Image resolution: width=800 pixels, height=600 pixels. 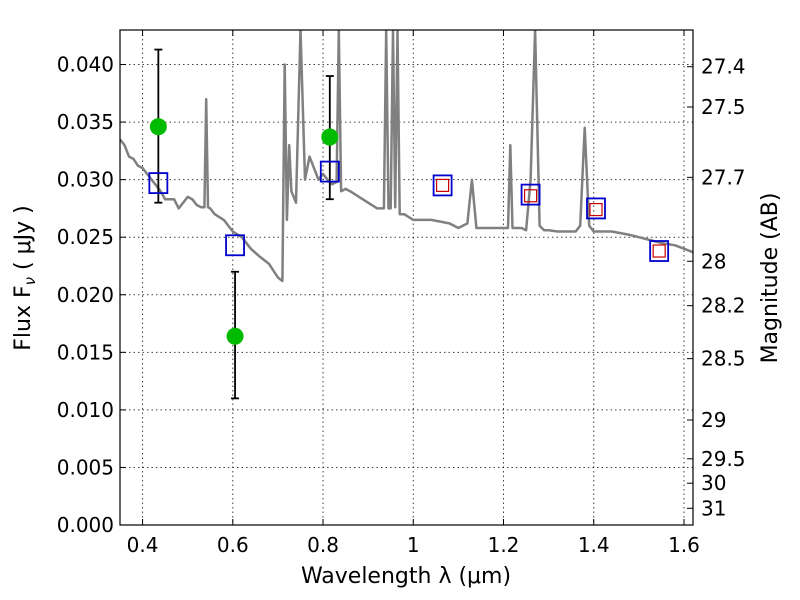 I want to click on x-tick-label: 1, so click(x=413, y=545).